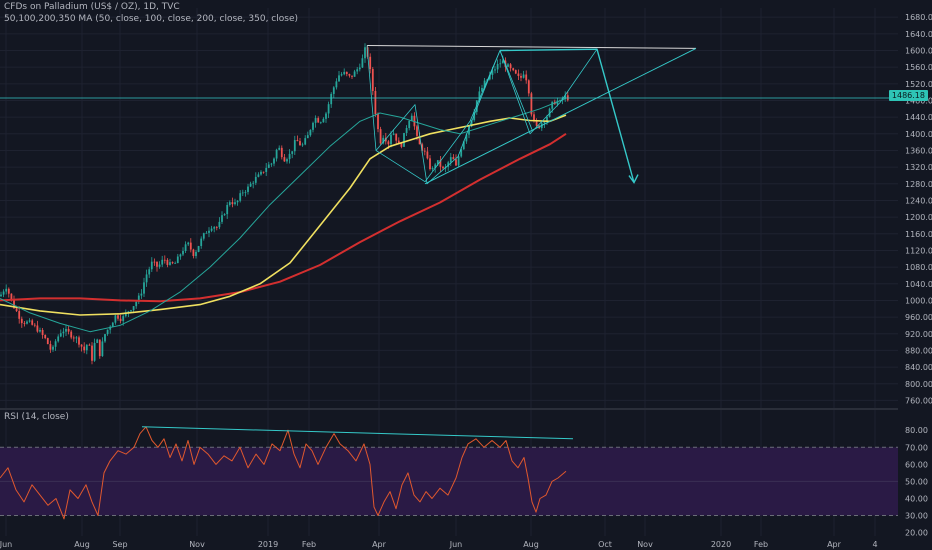  Describe the element at coordinates (916, 447) in the screenshot. I see `rsi-tick-label: 70.00` at that location.